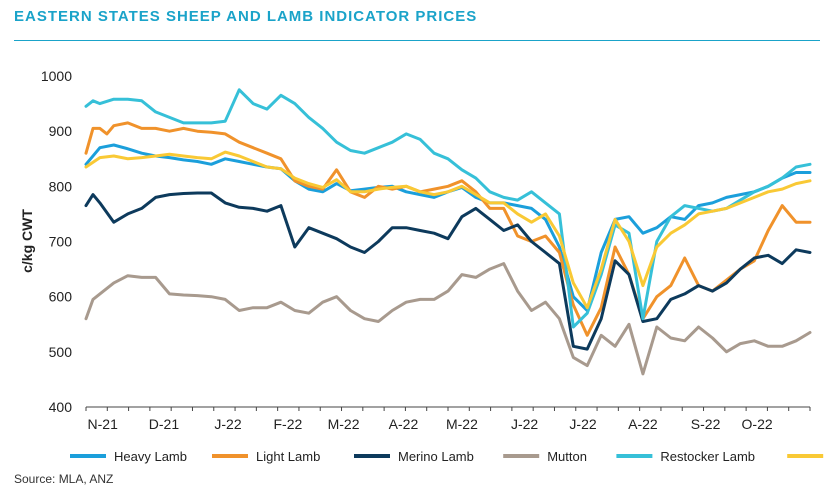  What do you see at coordinates (288, 456) in the screenshot?
I see `legend-label-light-lamb: Light Lamb` at bounding box center [288, 456].